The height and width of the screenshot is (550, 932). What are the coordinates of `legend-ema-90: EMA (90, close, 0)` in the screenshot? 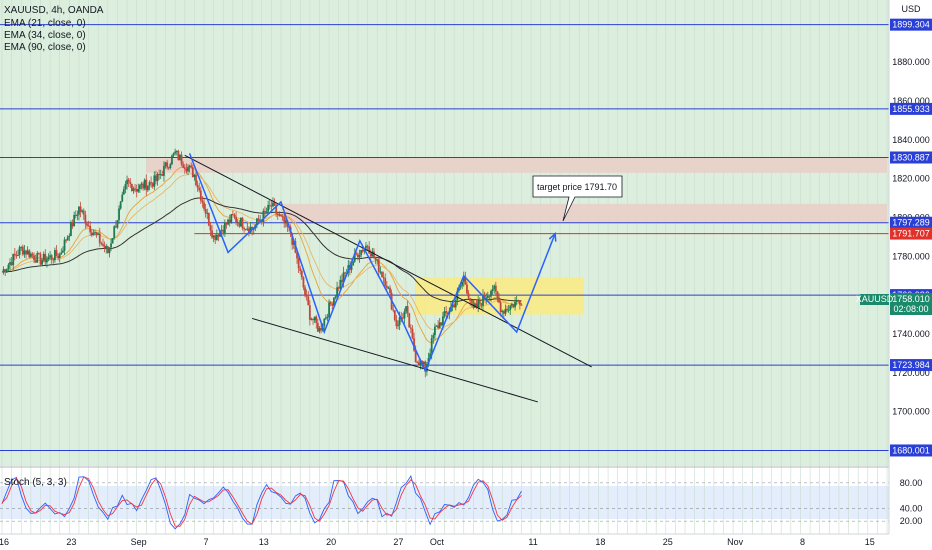 It's located at (45, 47).